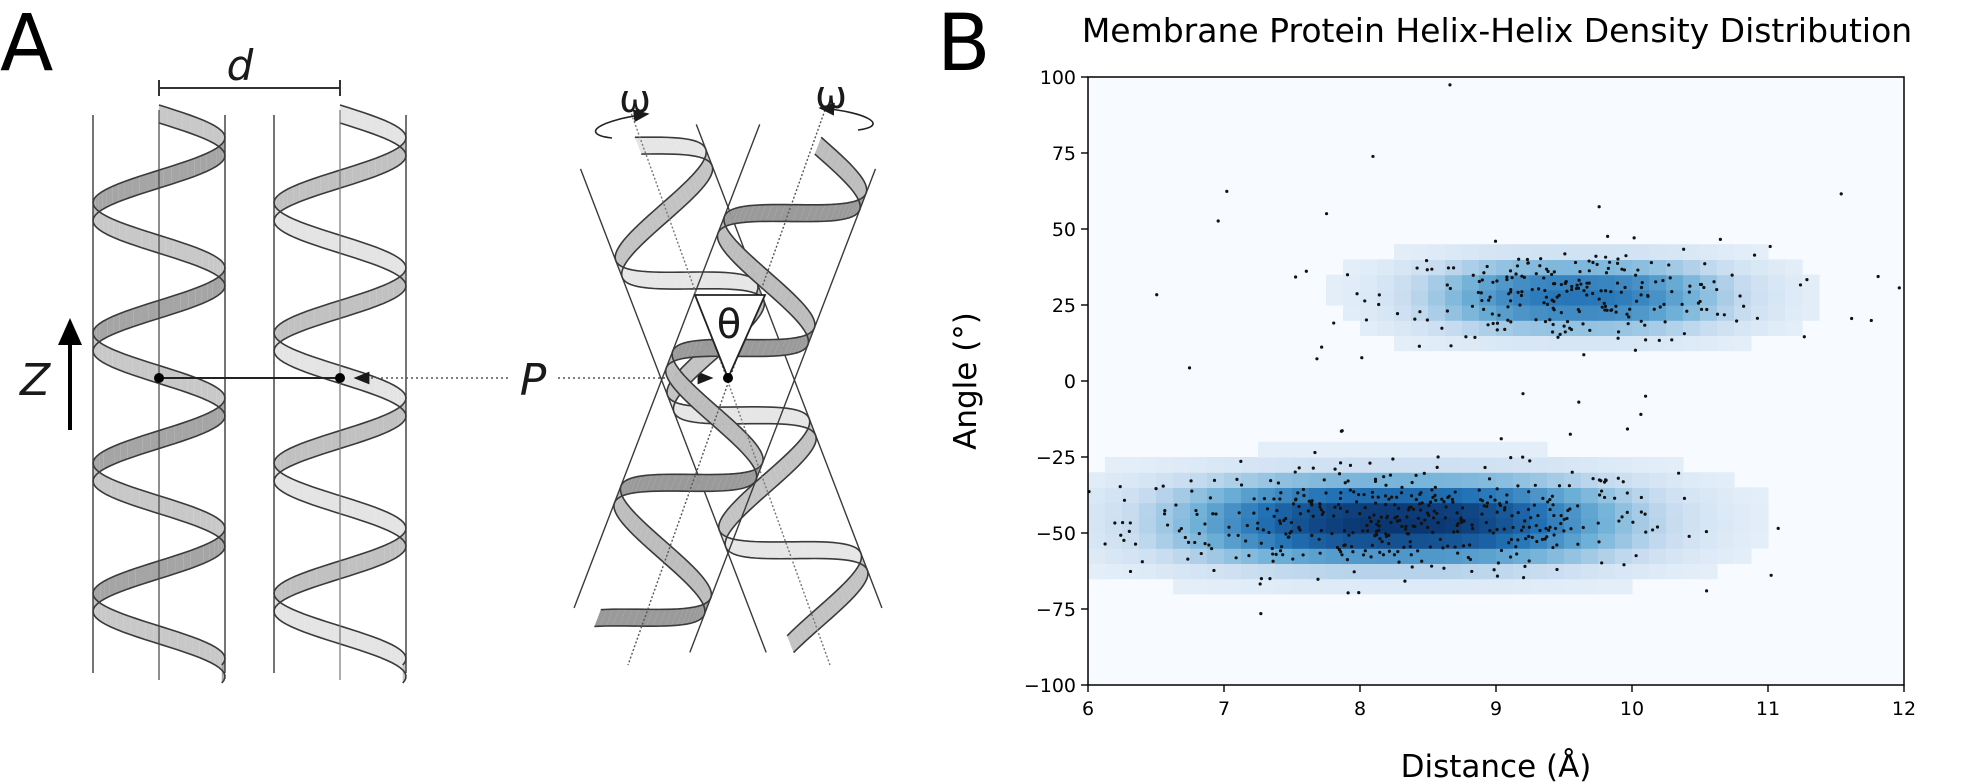  Describe the element at coordinates (1070, 382) in the screenshot. I see `y-tick-label: 0` at that location.